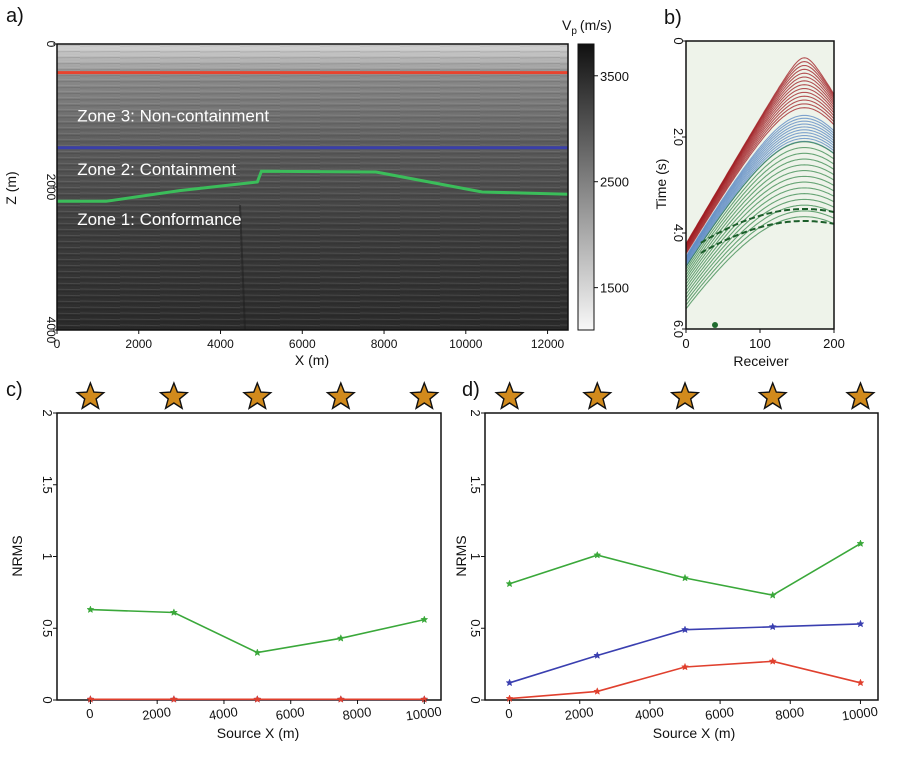 The width and height of the screenshot is (898, 768). Describe the element at coordinates (685, 621) in the screenshot. I see `d-series` at that location.